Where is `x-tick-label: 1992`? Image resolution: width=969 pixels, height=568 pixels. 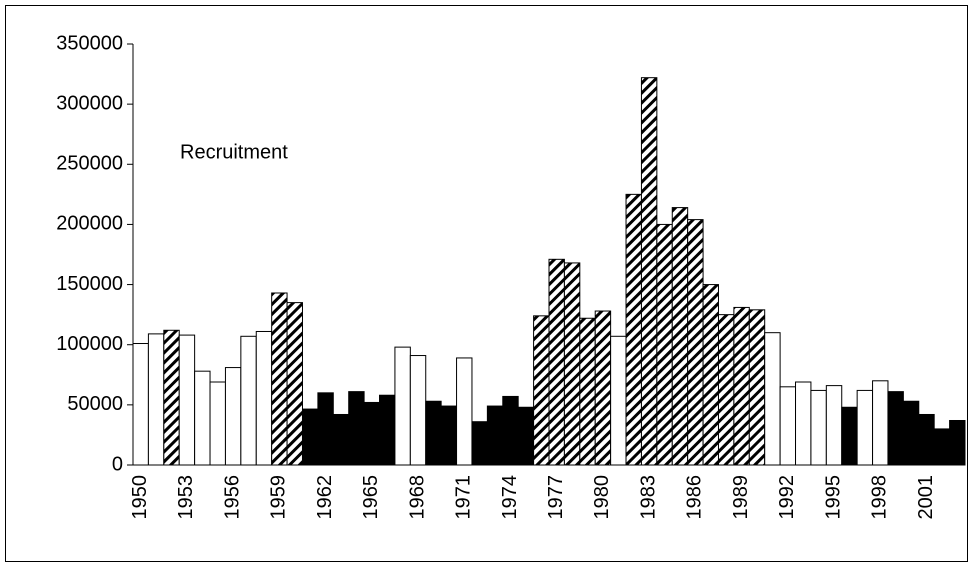
x-tick-label: 1992 is located at coordinates (787, 497).